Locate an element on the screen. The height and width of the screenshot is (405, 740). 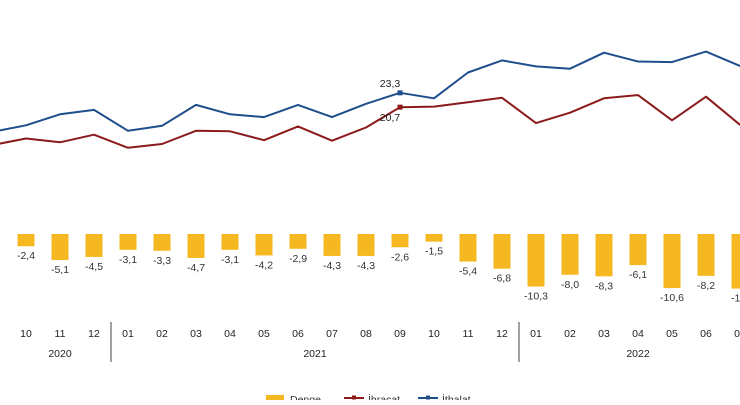
year-label: 2020 is located at coordinates (60, 354).